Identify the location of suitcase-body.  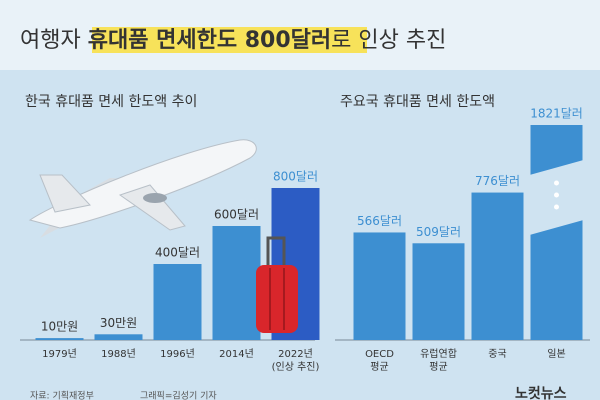
(277, 299).